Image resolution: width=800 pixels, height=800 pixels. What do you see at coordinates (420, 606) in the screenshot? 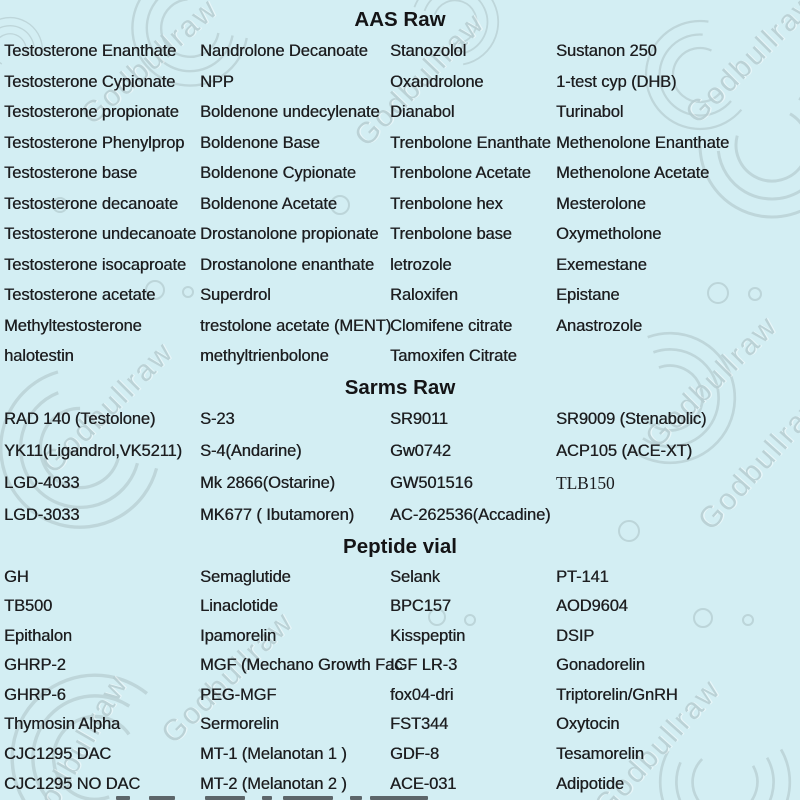
I see `list-item: BPC157` at bounding box center [420, 606].